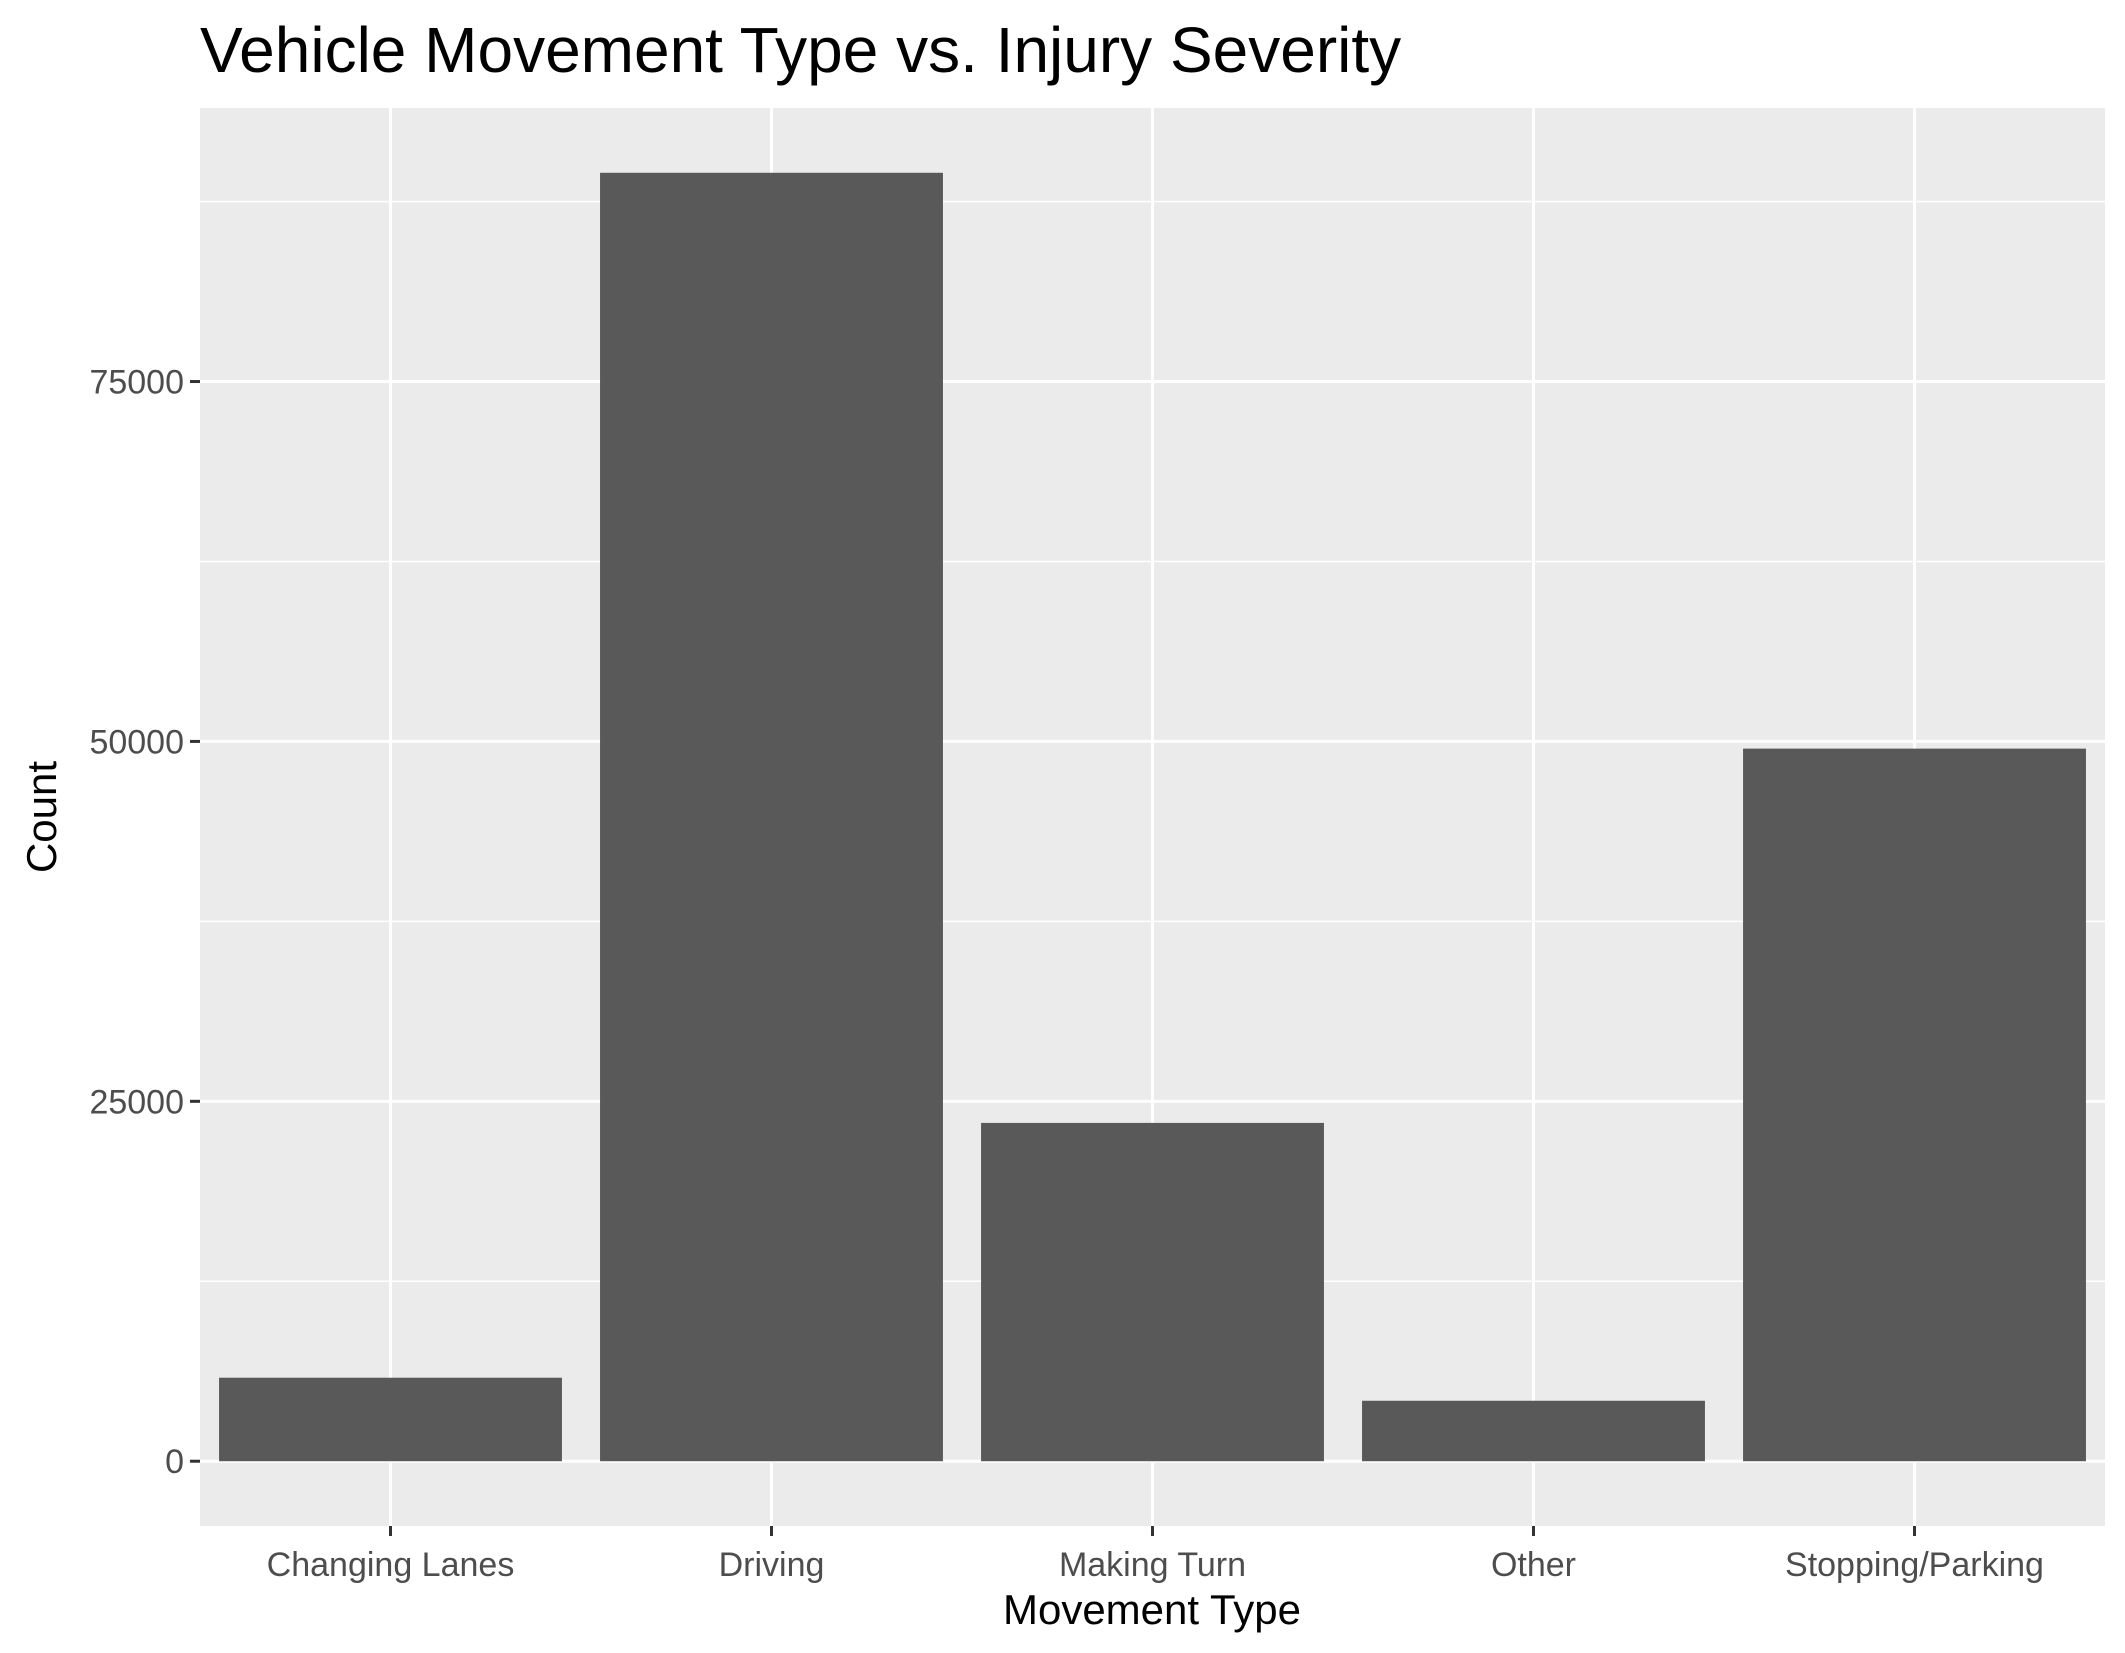 Image resolution: width=2125 pixels, height=1653 pixels. What do you see at coordinates (1152, 1565) in the screenshot?
I see `x-tick-label: Making Turn` at bounding box center [1152, 1565].